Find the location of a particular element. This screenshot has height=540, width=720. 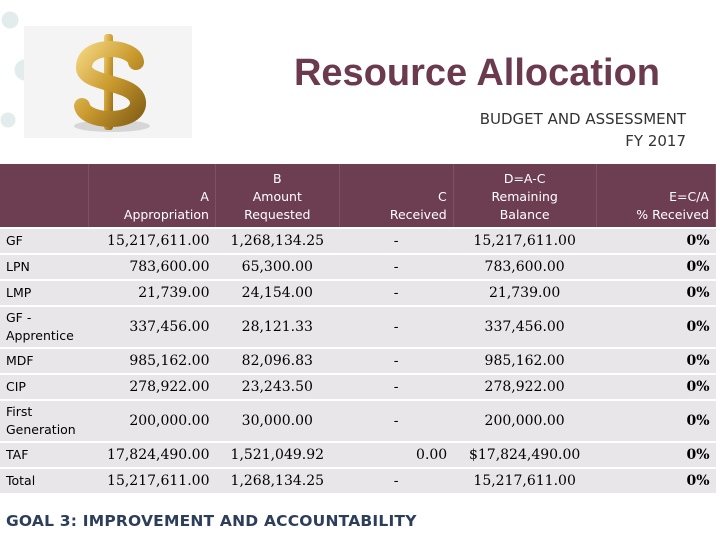

requested-cell: 82,096.83 is located at coordinates (277, 360).